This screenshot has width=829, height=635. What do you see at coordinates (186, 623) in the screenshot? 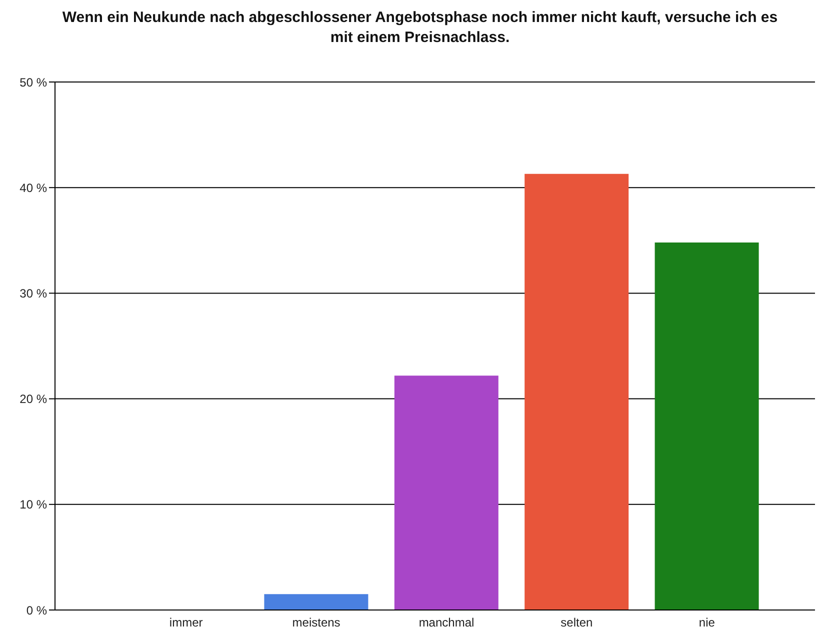
I see `x-tick-label: immer` at bounding box center [186, 623].